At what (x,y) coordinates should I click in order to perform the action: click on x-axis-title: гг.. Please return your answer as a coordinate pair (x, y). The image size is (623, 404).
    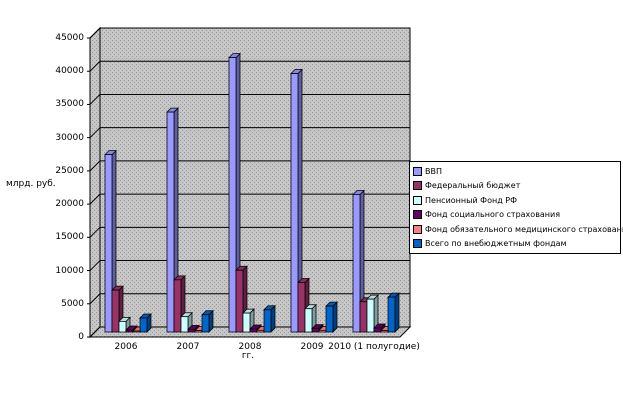
    Looking at the image, I should click on (248, 356).